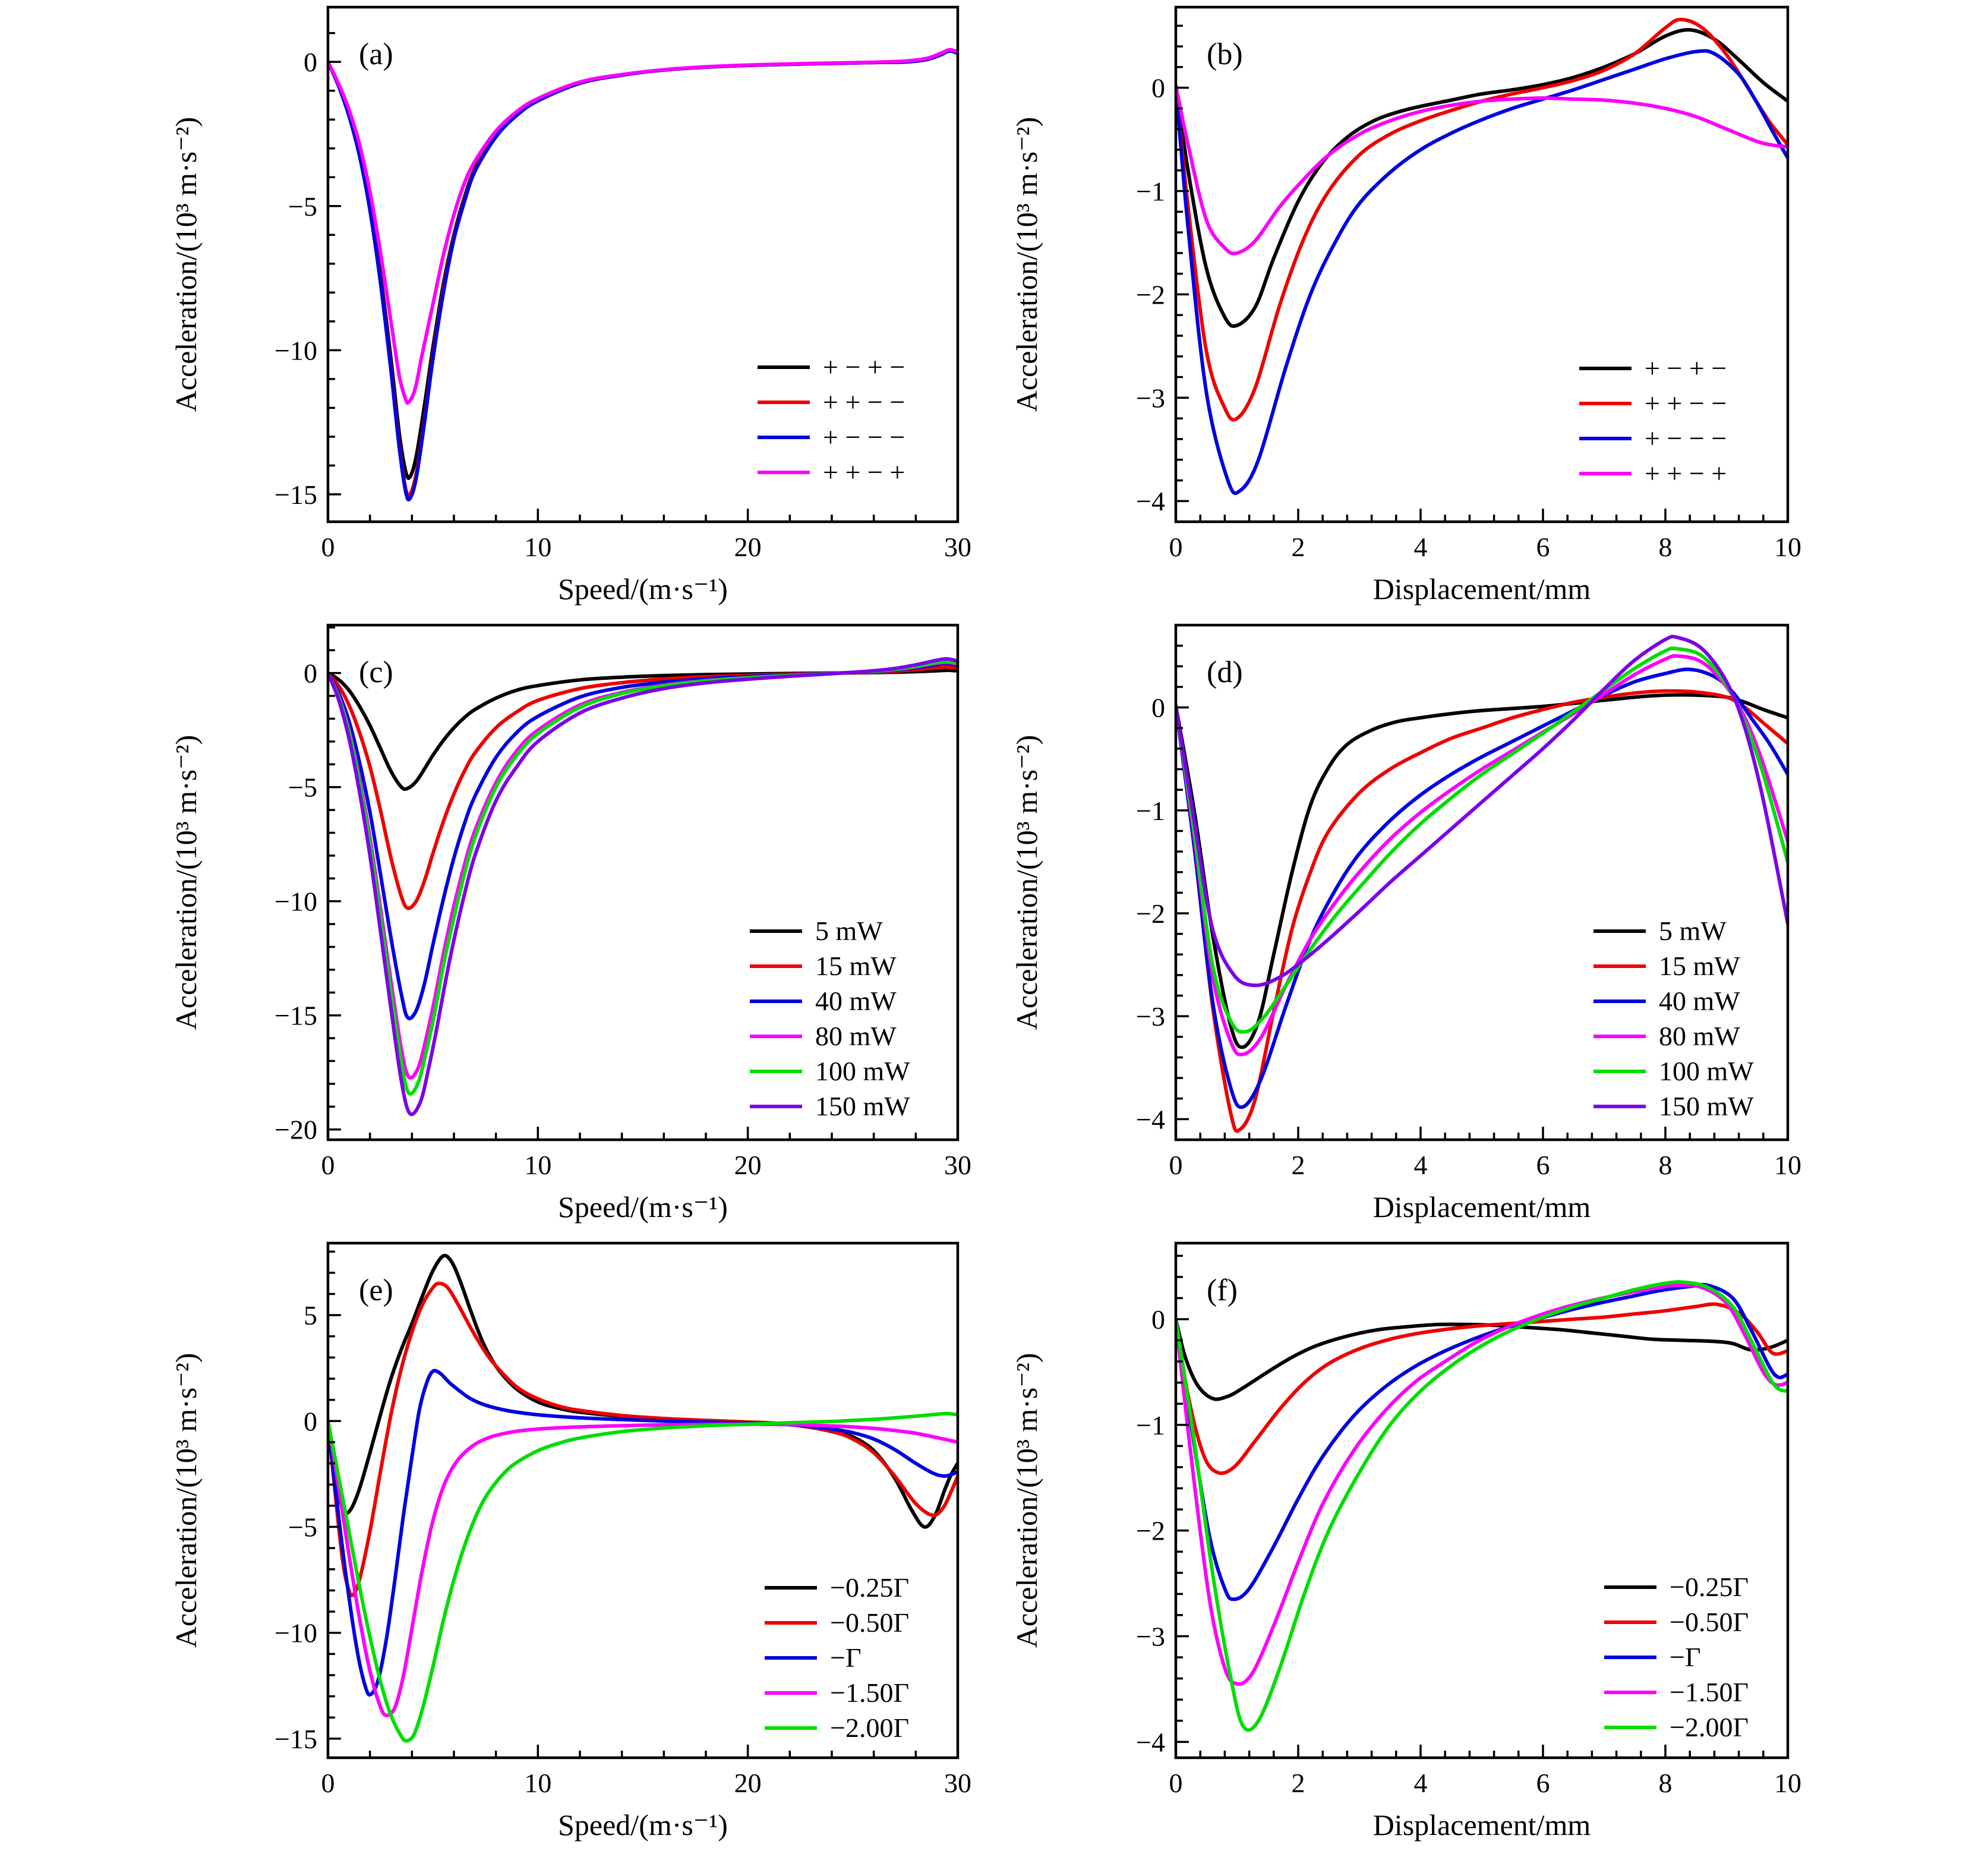  Describe the element at coordinates (831, 402) in the screenshot. I see `a-legend-entry: + + − −` at that location.